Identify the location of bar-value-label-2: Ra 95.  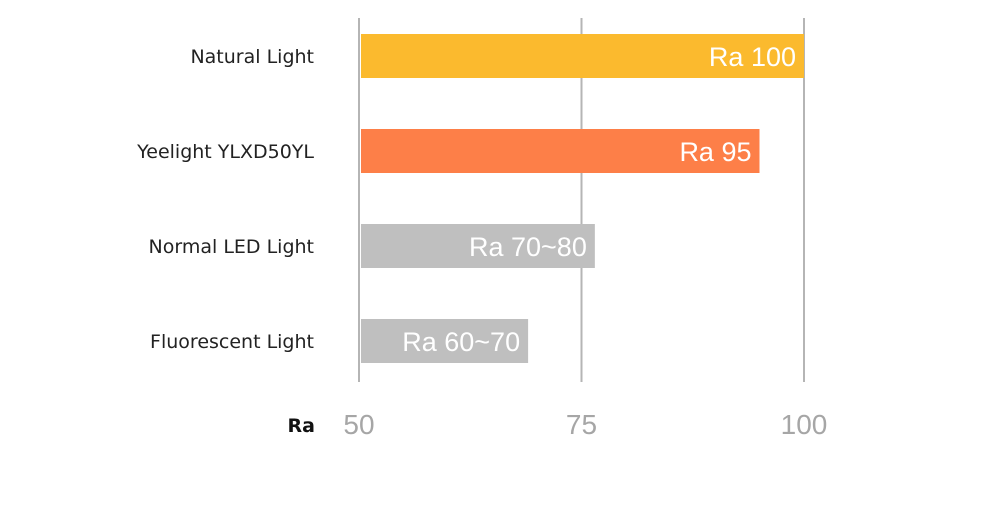
(715, 152).